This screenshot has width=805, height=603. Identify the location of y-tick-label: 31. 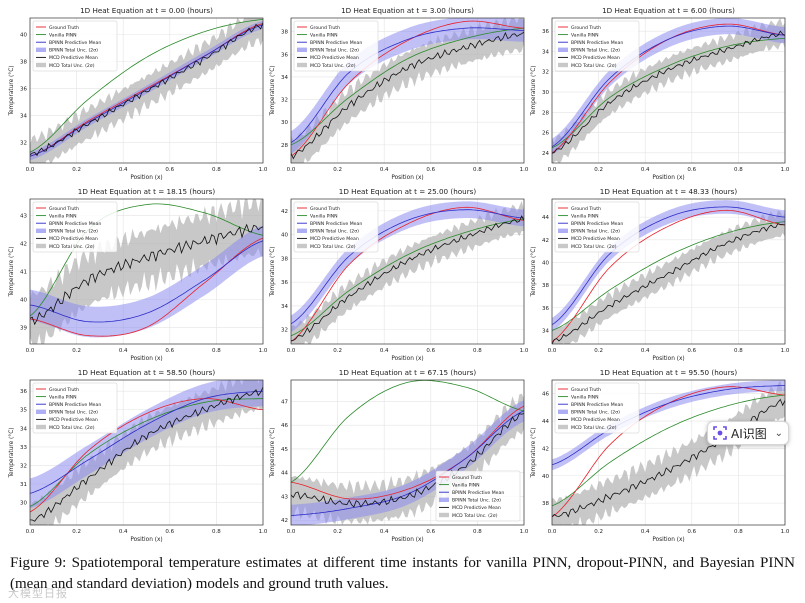
(23, 485).